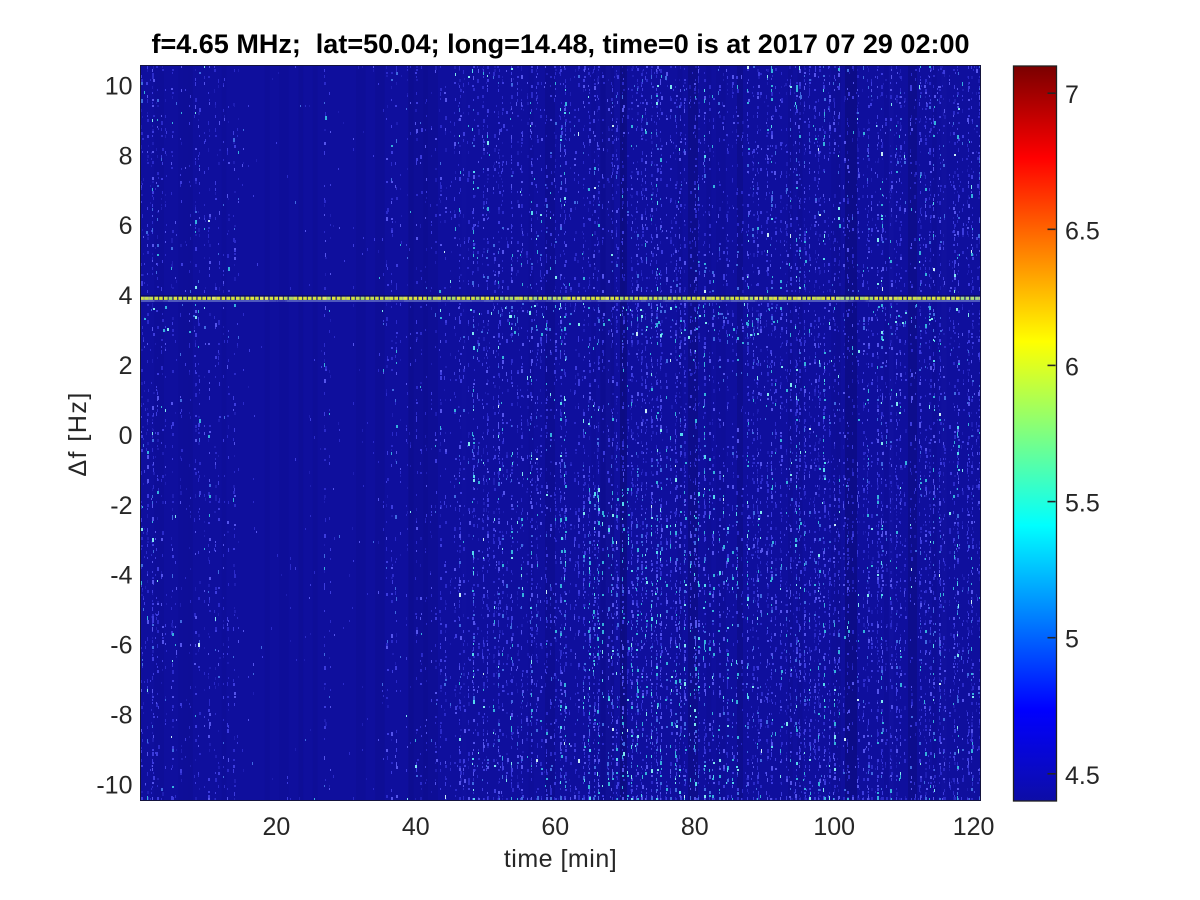 The image size is (1200, 900). What do you see at coordinates (78, 434) in the screenshot?
I see `svg-text: Δf [Hz]` at bounding box center [78, 434].